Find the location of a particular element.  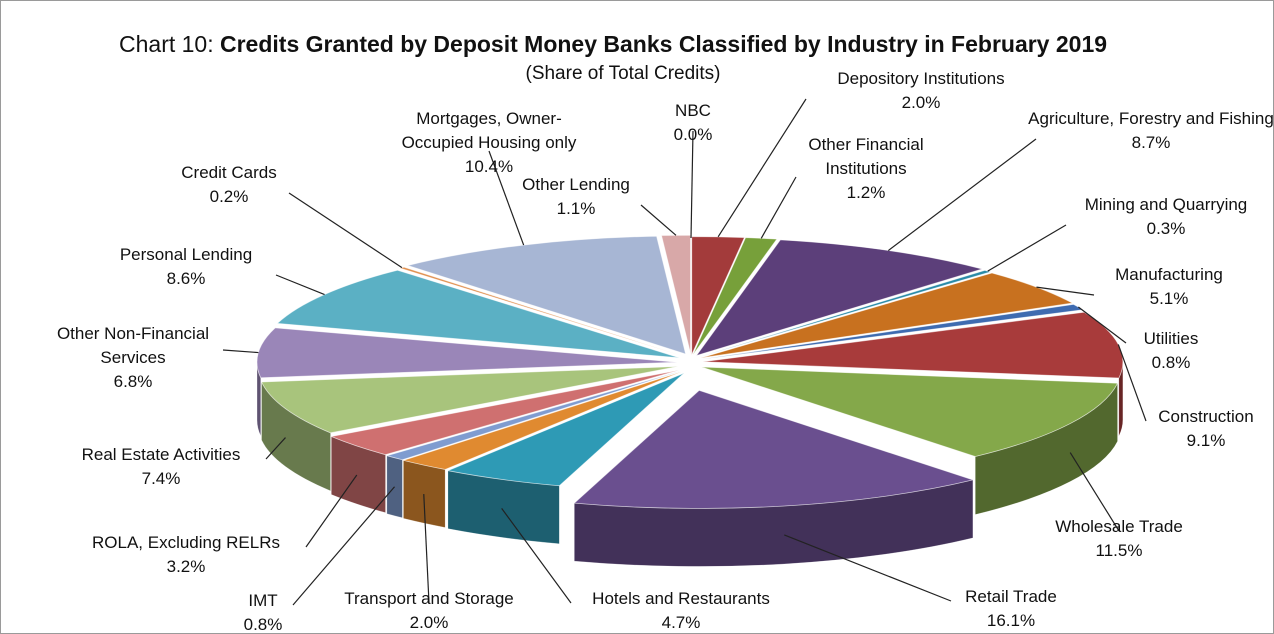

slice-label: Wholesale Trade 11.5% is located at coordinates (1119, 539).